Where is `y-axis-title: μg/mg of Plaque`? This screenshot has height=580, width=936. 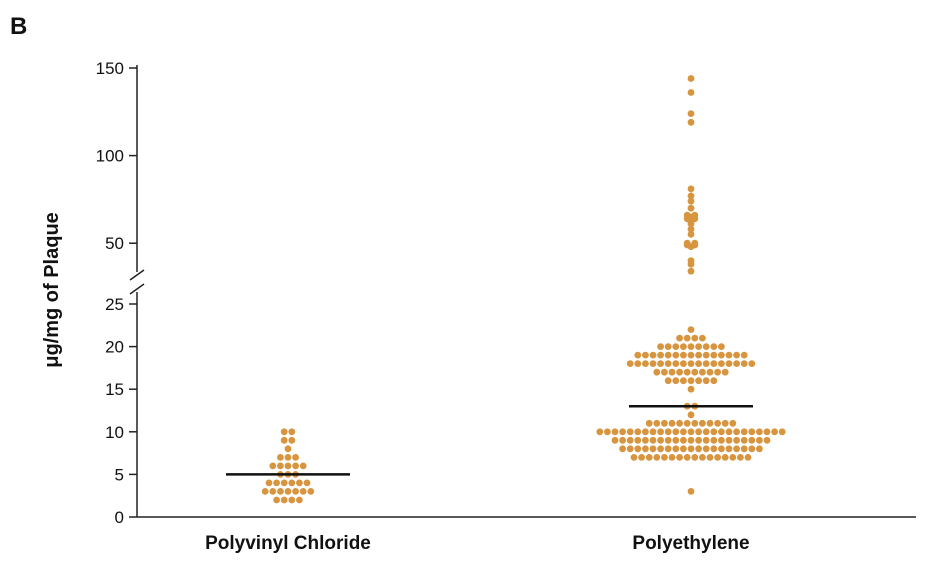 y-axis-title: μg/mg of Plaque is located at coordinates (52, 290).